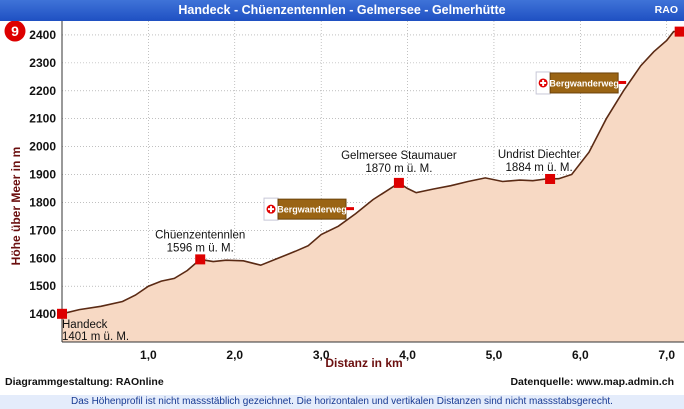 This screenshot has height=409, width=684. I want to click on y-tick-label: 2000, so click(42, 147).